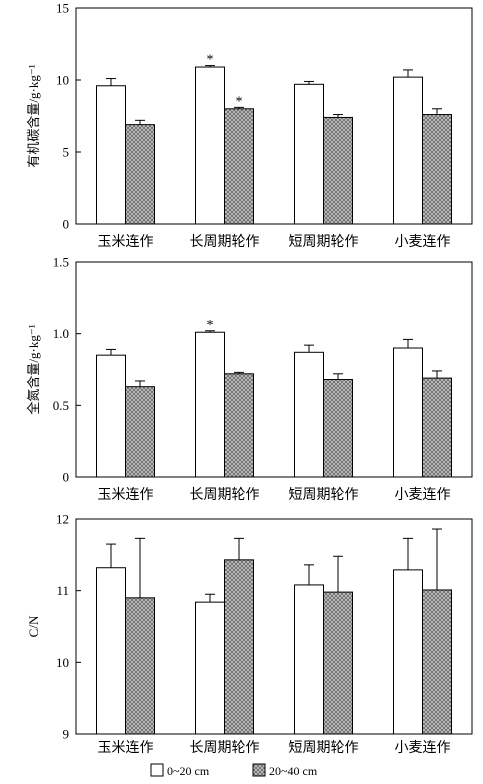 This screenshot has width=483, height=784. Describe the element at coordinates (61, 405) in the screenshot. I see `y-tick-label: 0.5` at that location.